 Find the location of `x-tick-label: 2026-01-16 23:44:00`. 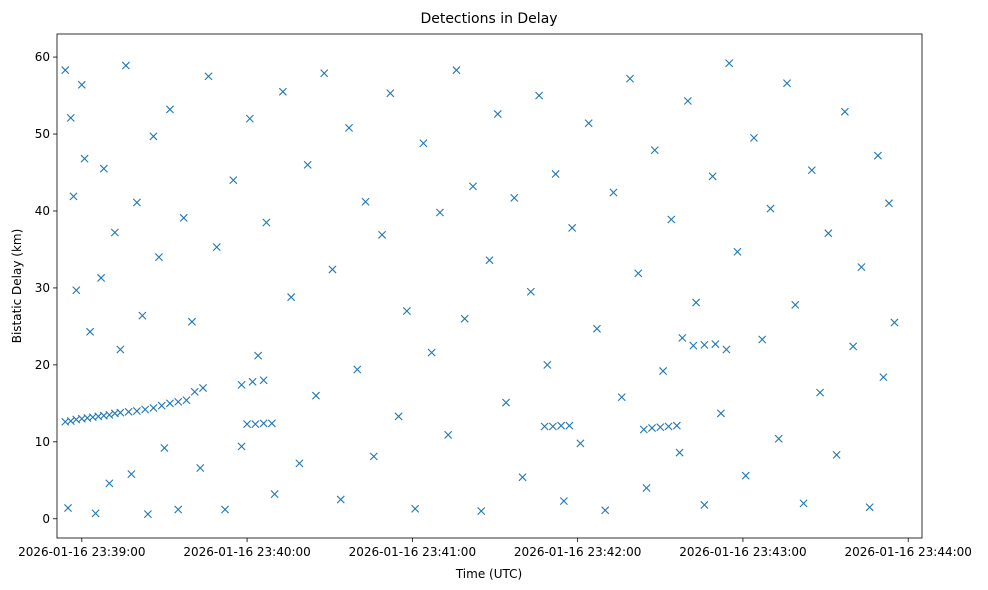

x-tick-label: 2026-01-16 23:44:00 is located at coordinates (907, 552).